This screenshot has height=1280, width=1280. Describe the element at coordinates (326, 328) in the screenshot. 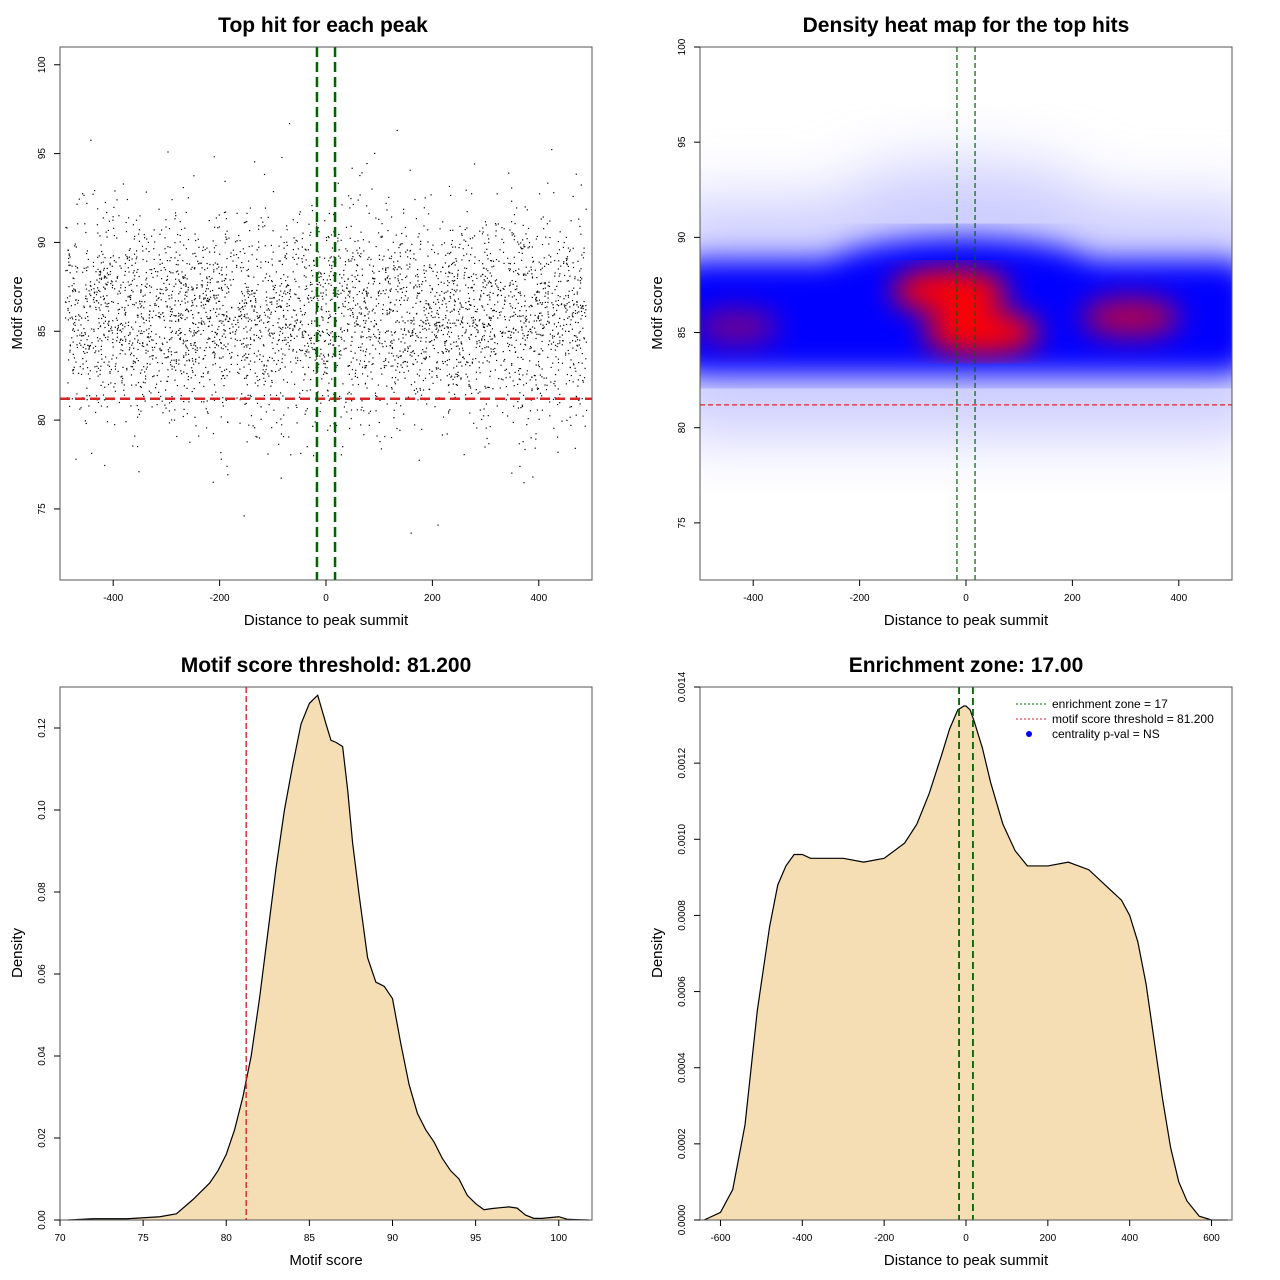

I see `scatter-points` at that location.